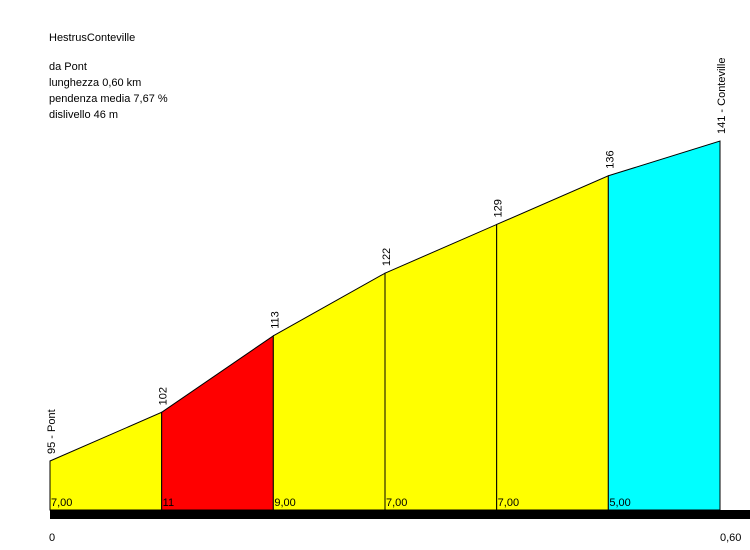  I want to click on elevation-label: 129, so click(499, 208).